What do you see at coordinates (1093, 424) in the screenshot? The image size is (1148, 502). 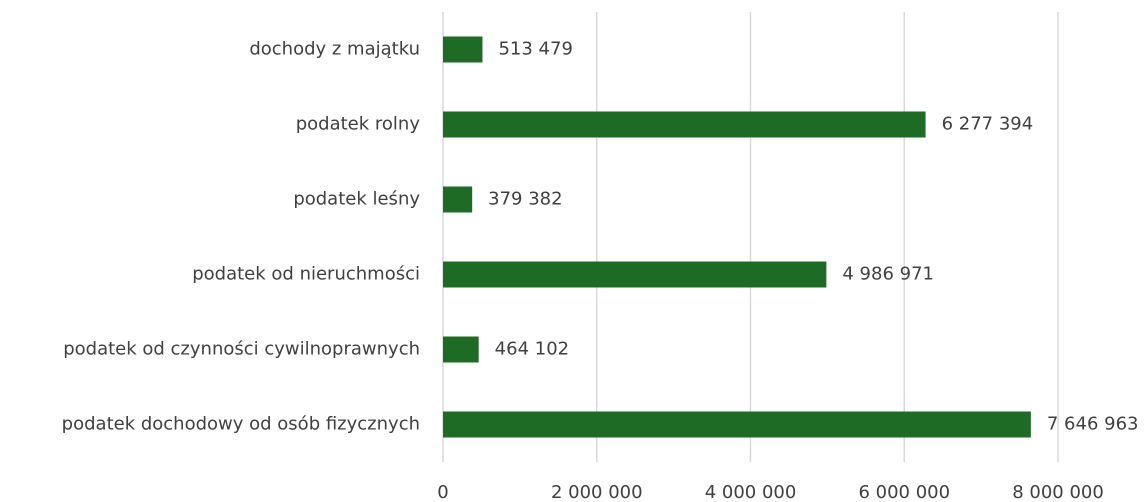 I see `data-label: 7 646 963` at bounding box center [1093, 424].